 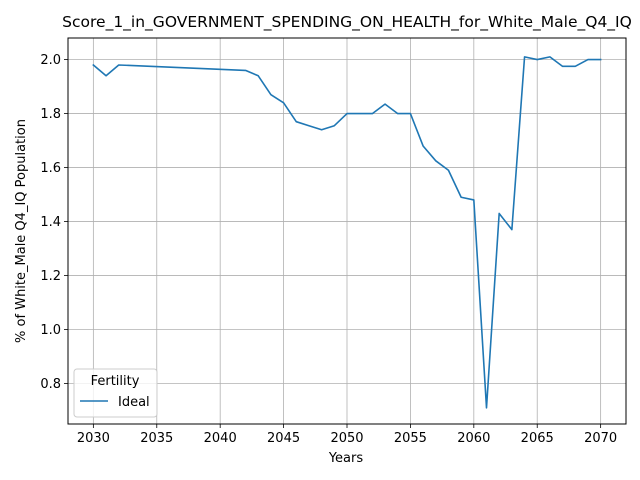 I want to click on y-tick-label: 1.6, so click(x=50, y=168).